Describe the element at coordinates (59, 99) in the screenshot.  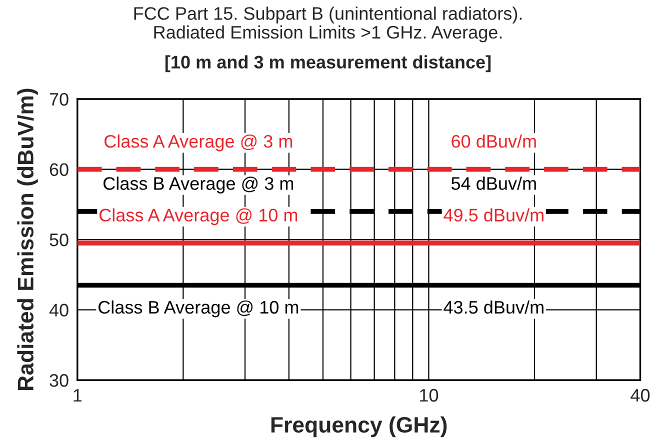
I see `y-tick-label: 70` at that location.